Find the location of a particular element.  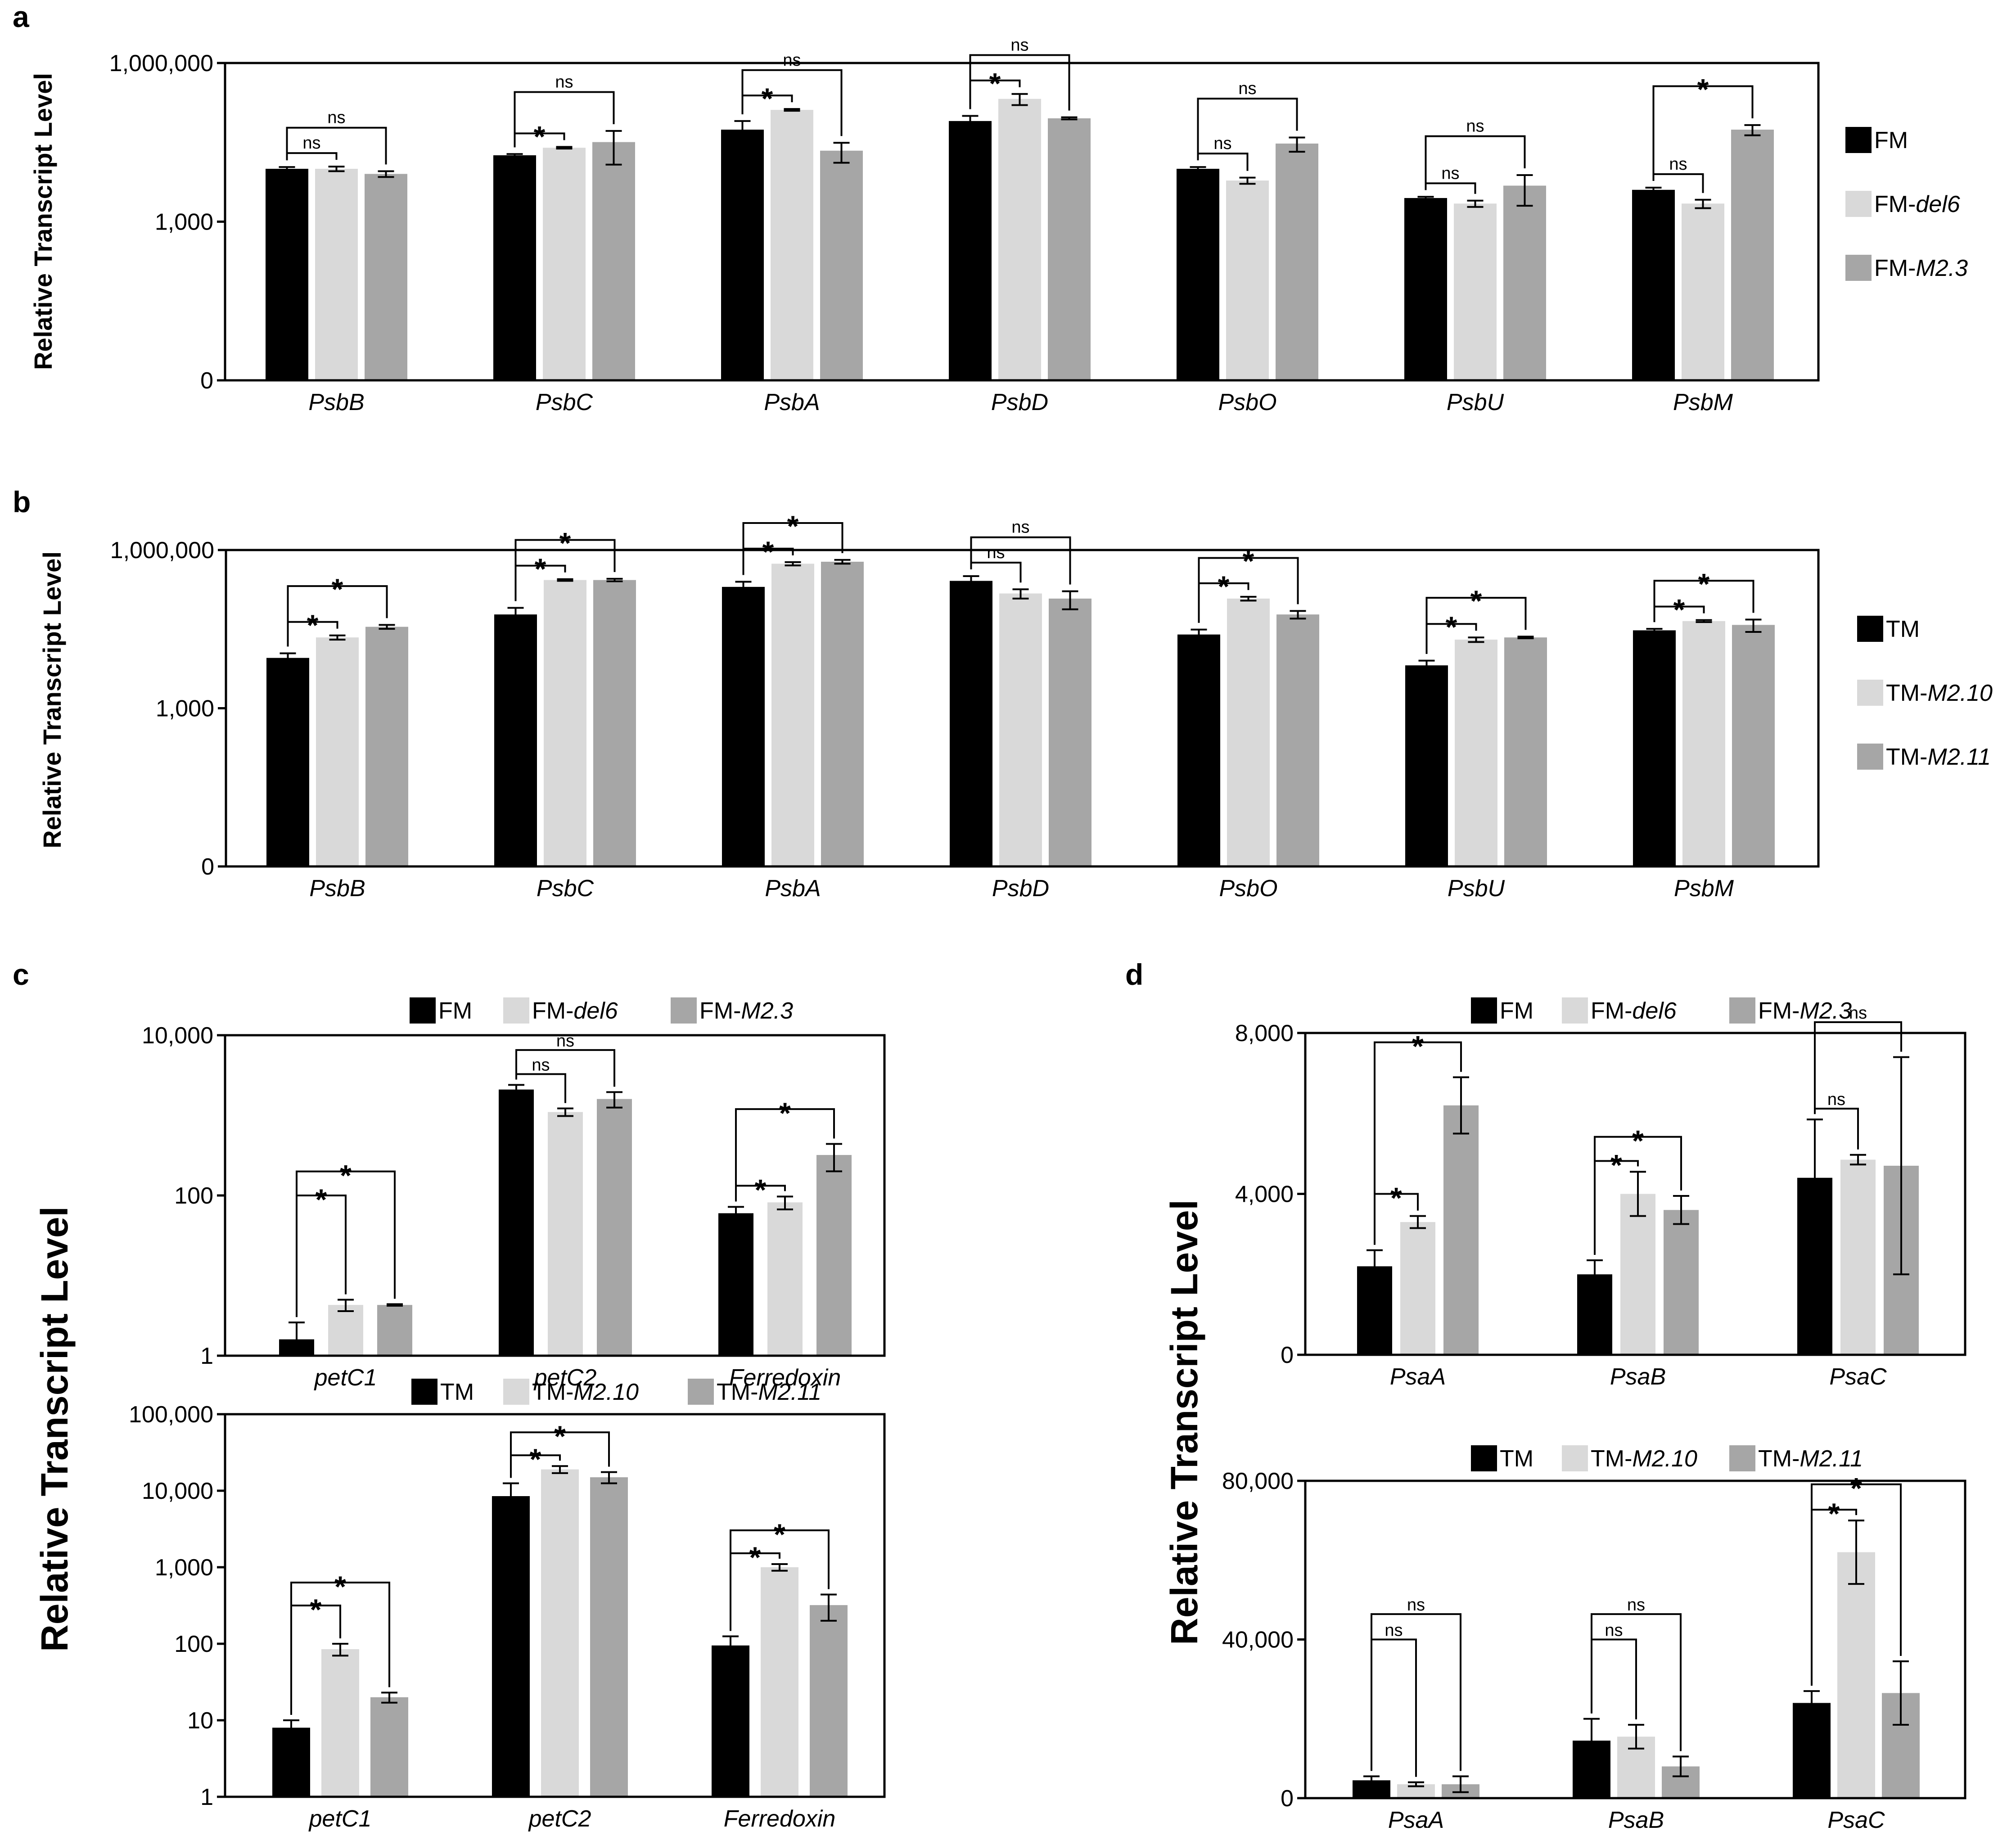

x-category-label: Ferredoxin is located at coordinates (785, 1378).